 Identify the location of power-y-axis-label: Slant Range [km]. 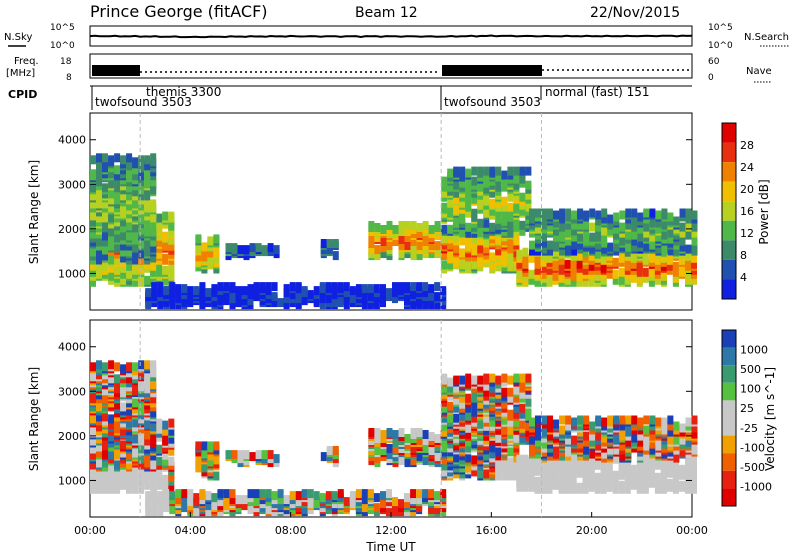
(34, 212).